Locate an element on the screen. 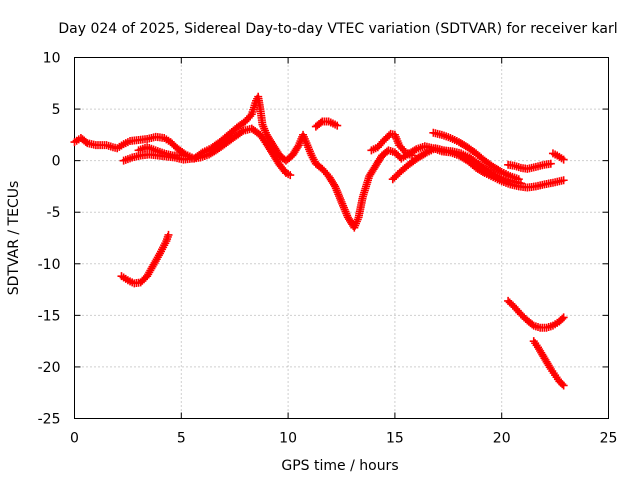 The image size is (640, 480). x-tick-label: 25 is located at coordinates (609, 439).